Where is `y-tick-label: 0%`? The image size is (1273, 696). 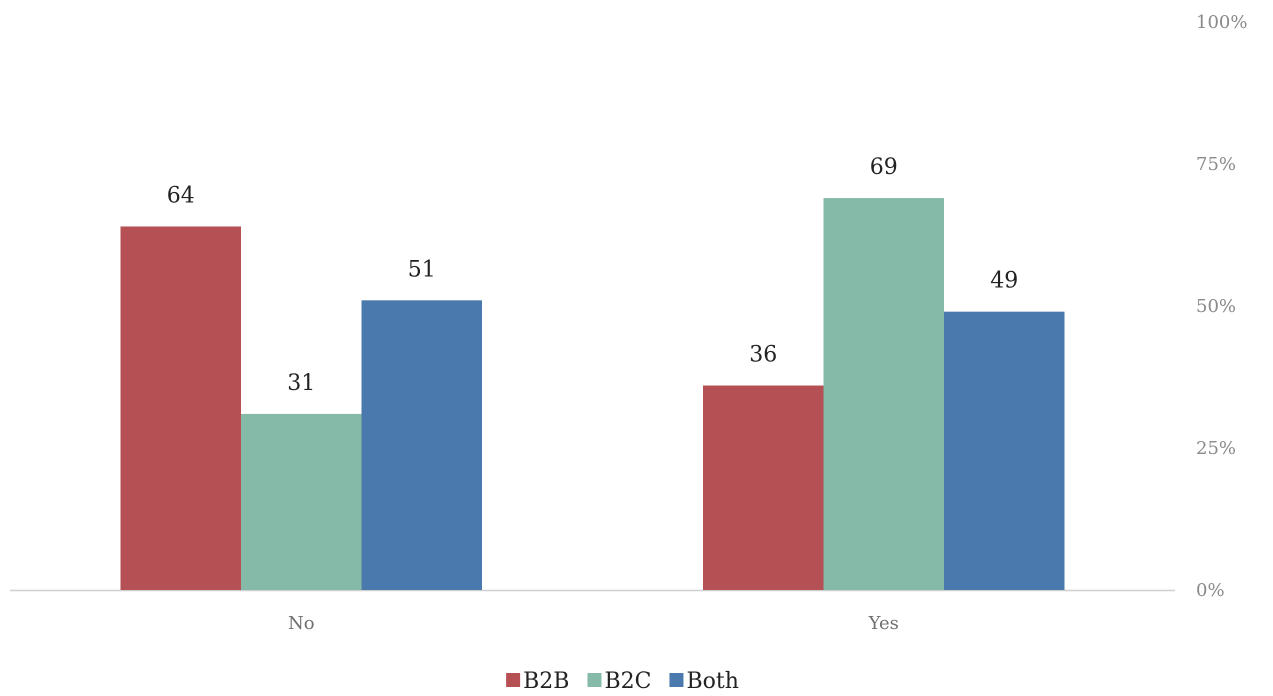 y-tick-label: 0% is located at coordinates (1210, 590).